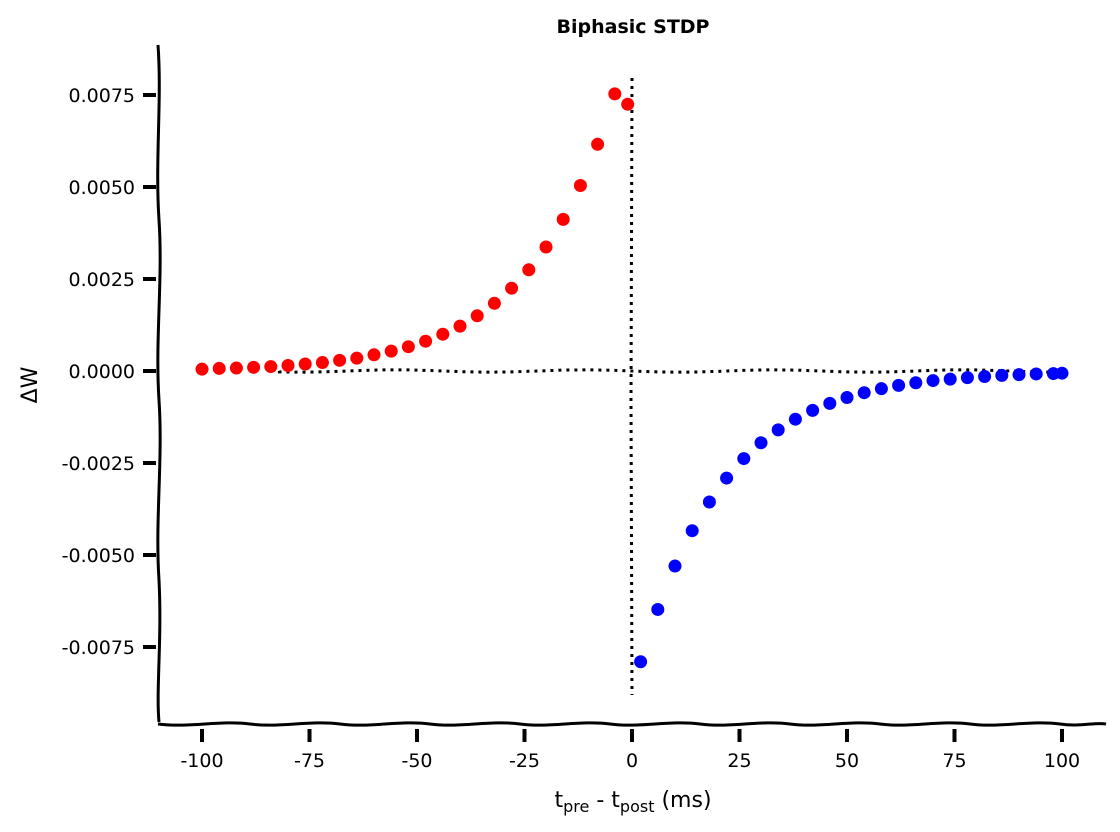  What do you see at coordinates (665, 371) in the screenshot?
I see `zero-line-horizontal` at bounding box center [665, 371].